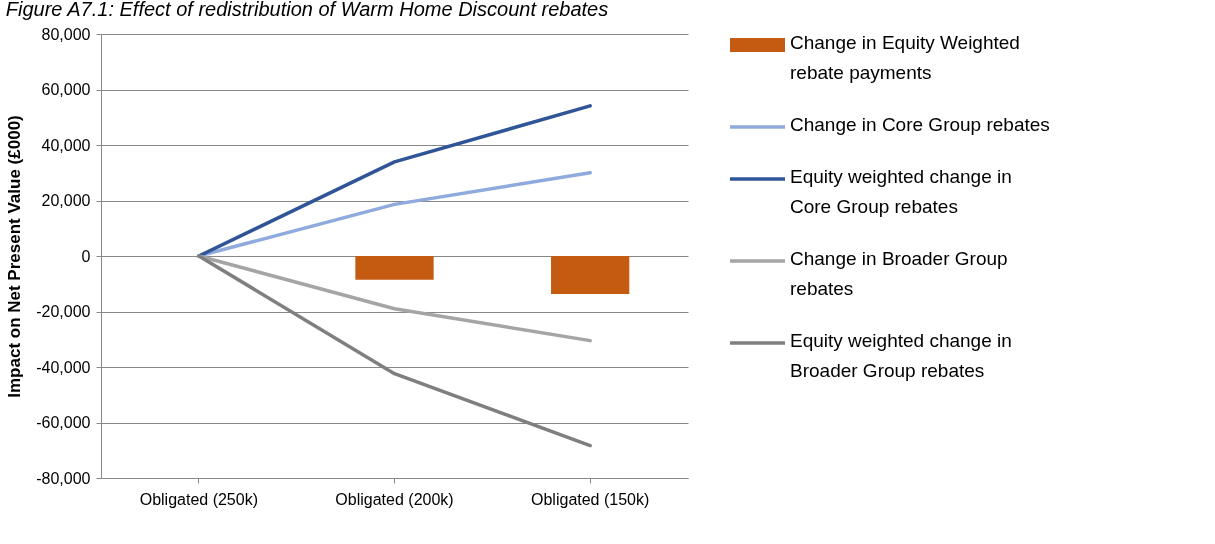  What do you see at coordinates (901, 355) in the screenshot?
I see `legend-label: Equity weighted change in Broader Group rebates` at bounding box center [901, 355].